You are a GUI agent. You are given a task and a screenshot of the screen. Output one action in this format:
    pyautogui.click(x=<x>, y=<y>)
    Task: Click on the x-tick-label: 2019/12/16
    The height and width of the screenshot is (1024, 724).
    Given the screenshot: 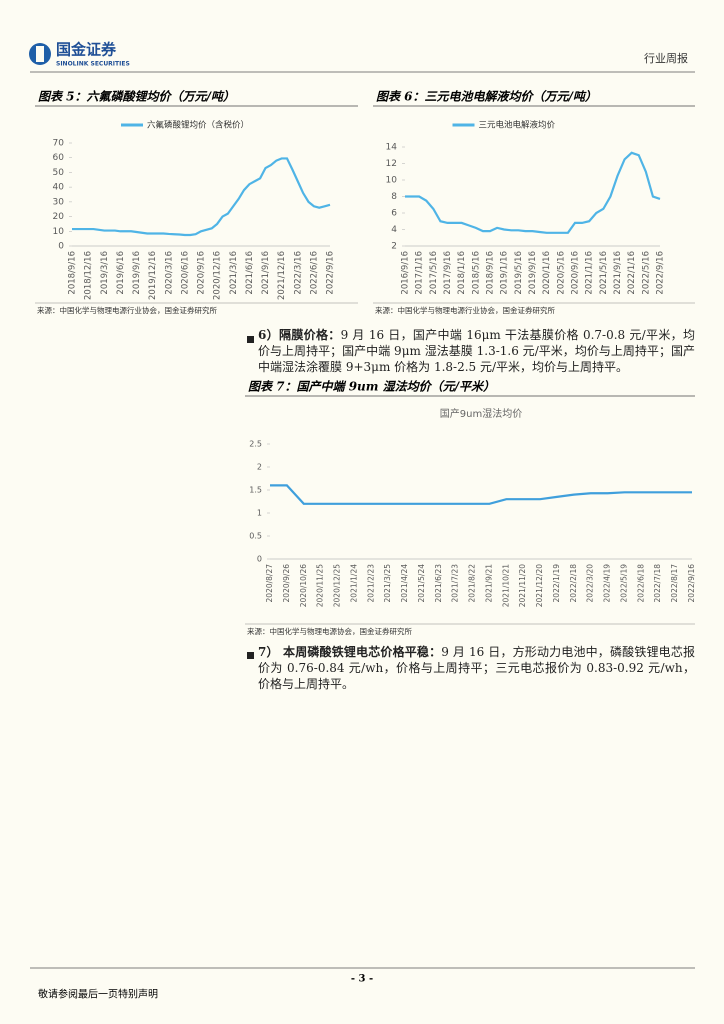 What is the action you would take?
    pyautogui.click(x=153, y=275)
    